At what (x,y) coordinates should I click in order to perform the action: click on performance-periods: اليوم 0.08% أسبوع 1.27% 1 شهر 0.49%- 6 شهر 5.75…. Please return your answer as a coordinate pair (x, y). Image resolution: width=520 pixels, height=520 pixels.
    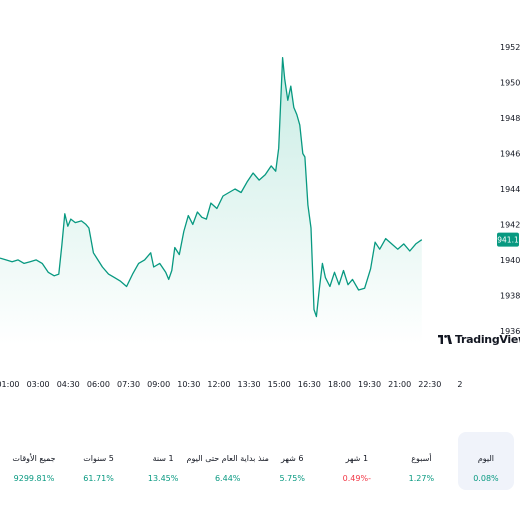
    Looking at the image, I should click on (260, 463).